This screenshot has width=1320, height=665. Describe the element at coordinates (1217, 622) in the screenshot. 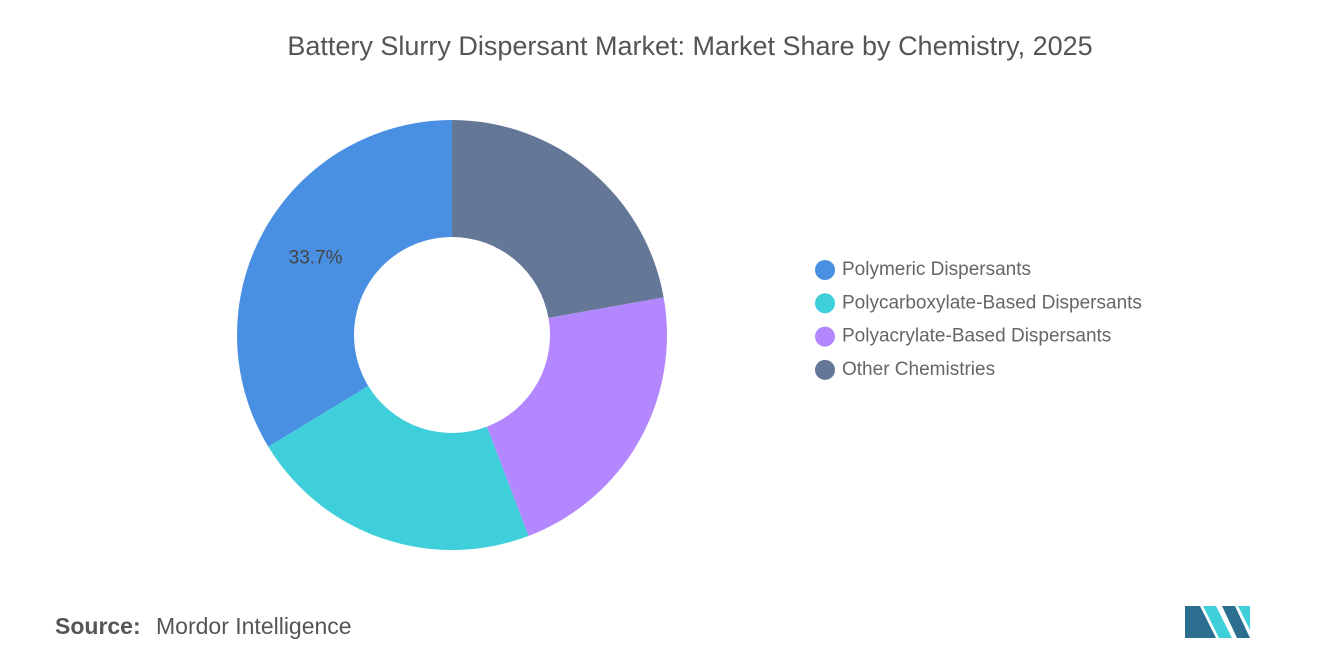

I see `logo` at that location.